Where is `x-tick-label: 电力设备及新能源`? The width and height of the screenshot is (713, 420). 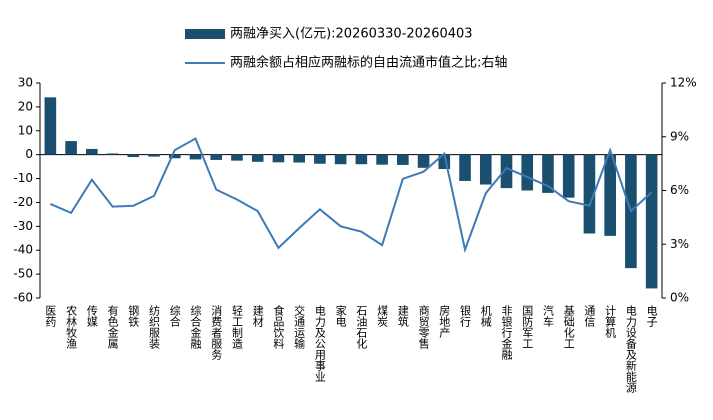
x-tick-label: 电力设备及新能源 is located at coordinates (630, 349).